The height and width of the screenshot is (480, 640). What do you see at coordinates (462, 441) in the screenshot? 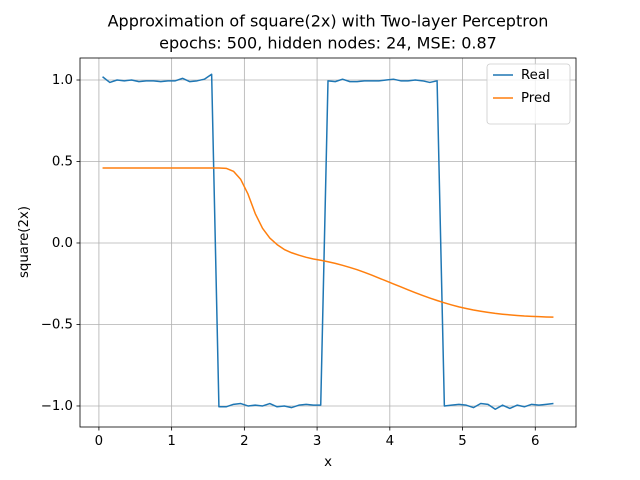
I see `x-tick-label: 5` at bounding box center [462, 441].